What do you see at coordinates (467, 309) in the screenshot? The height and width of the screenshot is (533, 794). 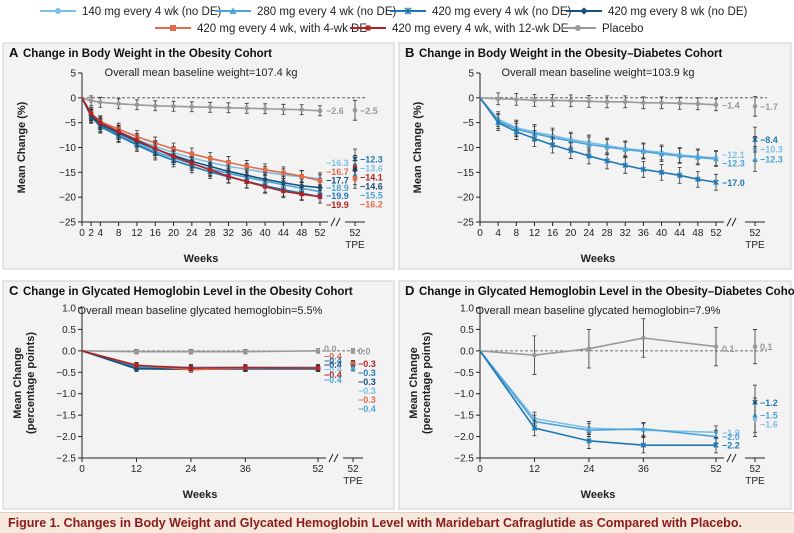 I see `y-tick-label: 1.0` at bounding box center [467, 309].